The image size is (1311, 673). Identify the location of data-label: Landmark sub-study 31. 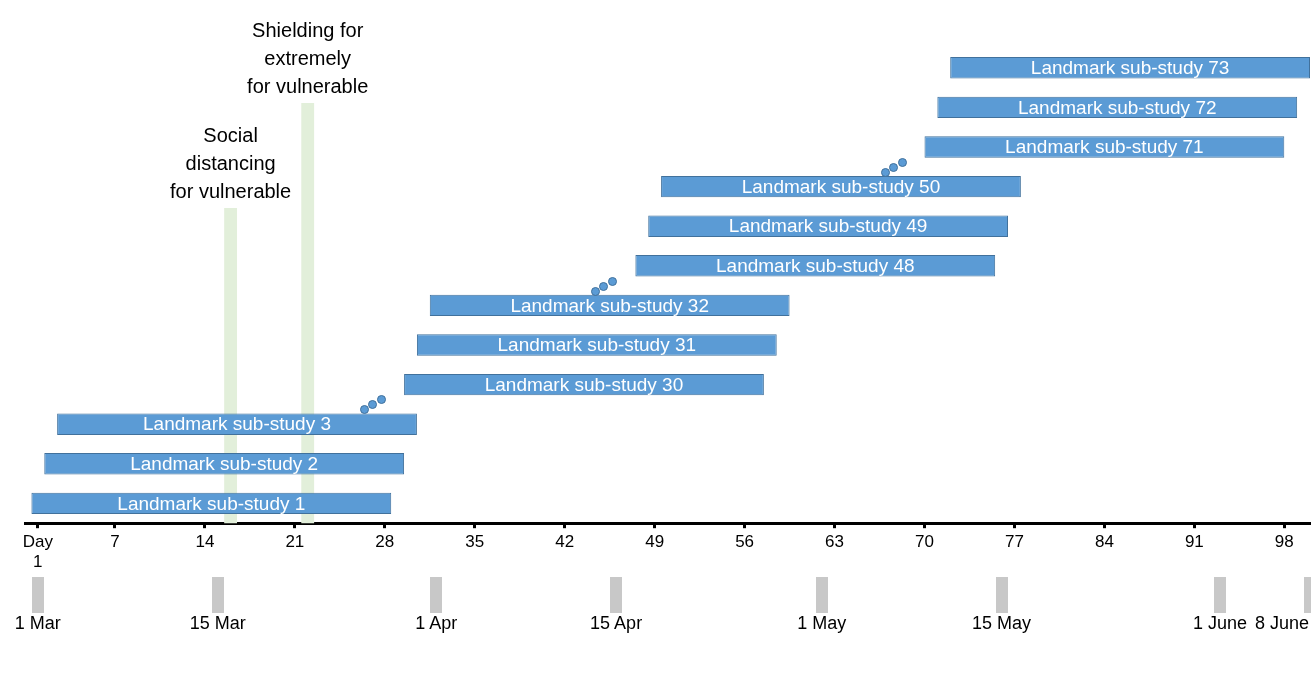
(597, 345).